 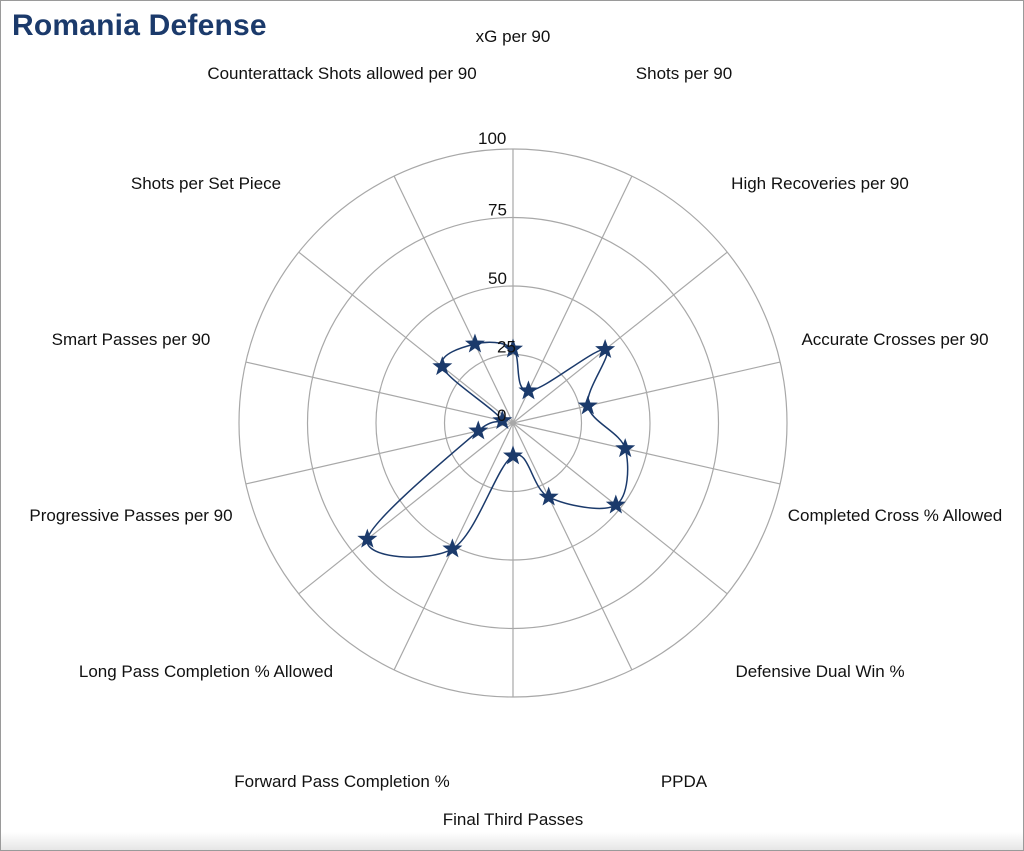 I want to click on radar-series, so click(x=496, y=445).